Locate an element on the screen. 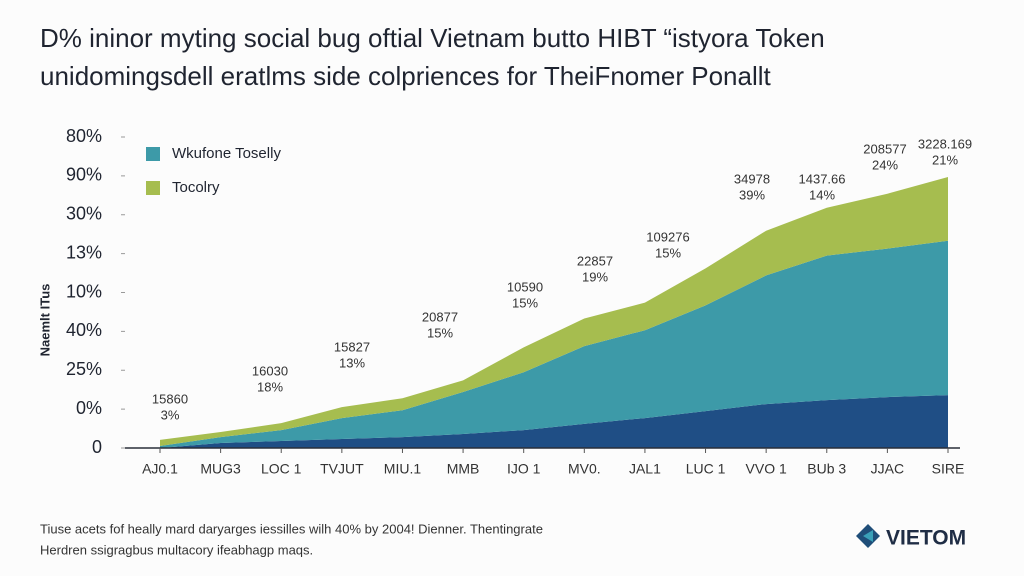 This screenshot has width=1024, height=576. y-tick-label: 80% is located at coordinates (84, 136).